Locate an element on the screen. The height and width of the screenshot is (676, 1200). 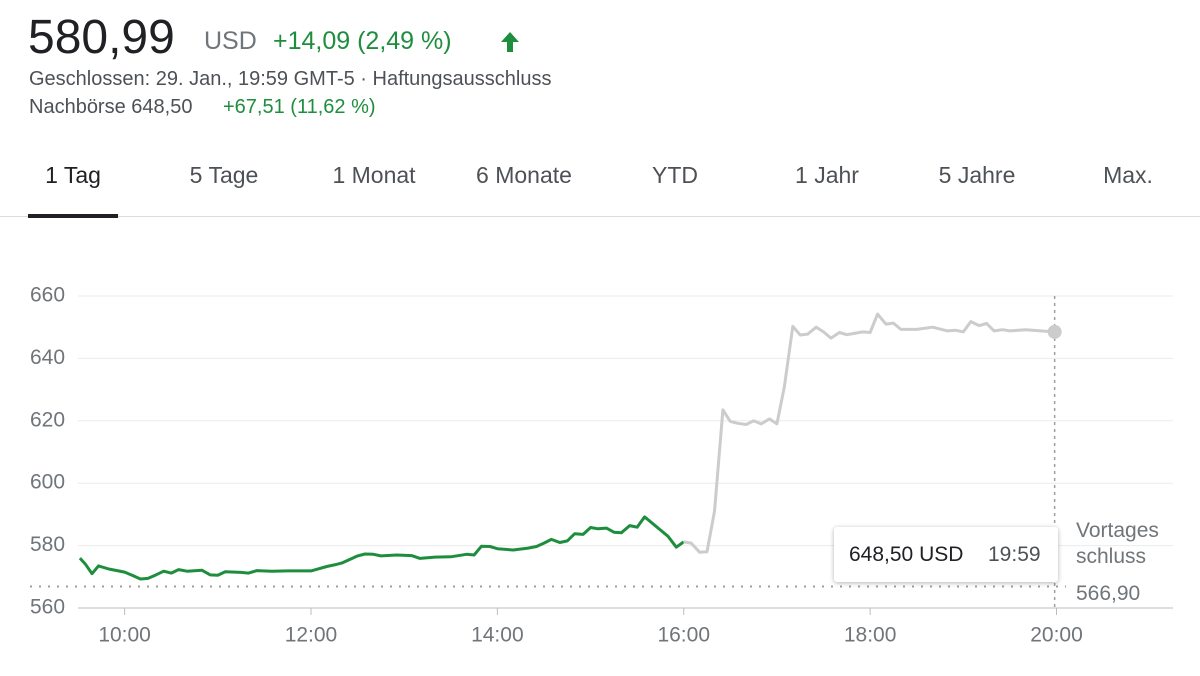
x-tick-label: 14:00 is located at coordinates (497, 635).